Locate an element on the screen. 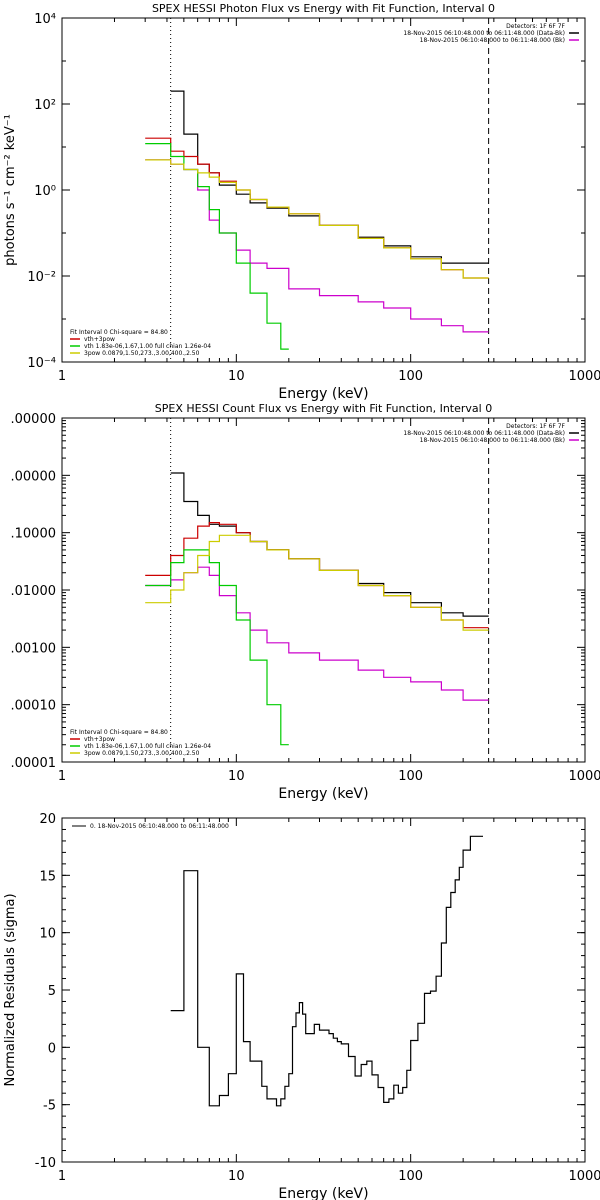 The width and height of the screenshot is (600, 1200). y-tick-label: .00001 is located at coordinates (34, 763).